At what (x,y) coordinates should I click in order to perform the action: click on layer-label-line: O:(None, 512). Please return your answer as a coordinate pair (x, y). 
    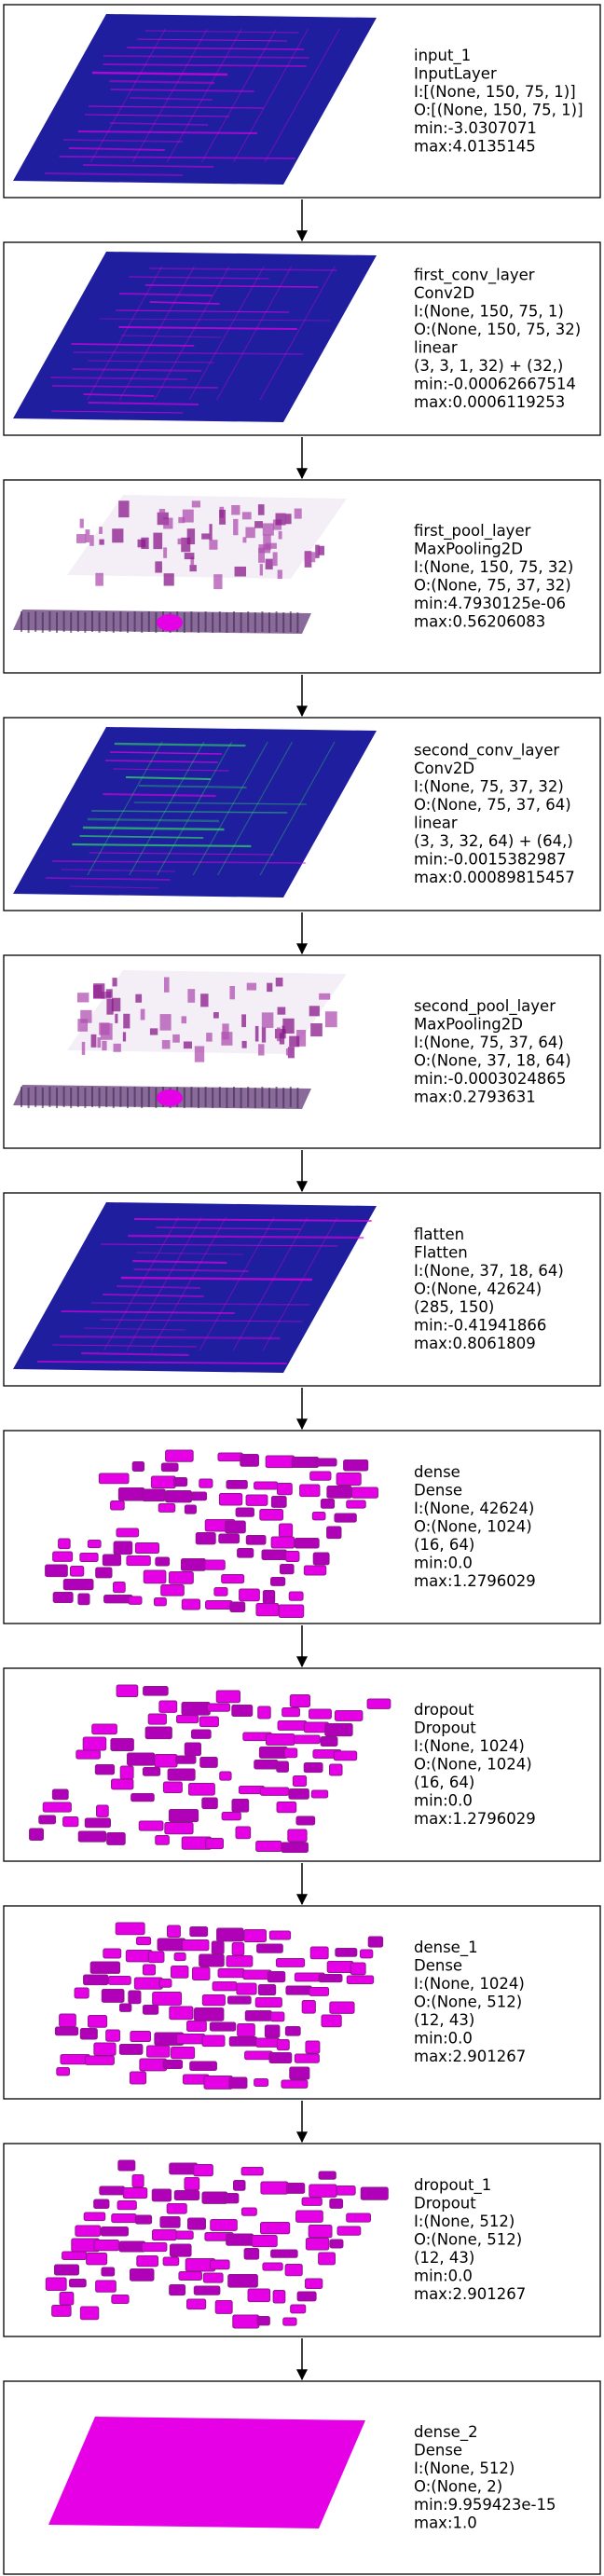
    Looking at the image, I should click on (468, 2002).